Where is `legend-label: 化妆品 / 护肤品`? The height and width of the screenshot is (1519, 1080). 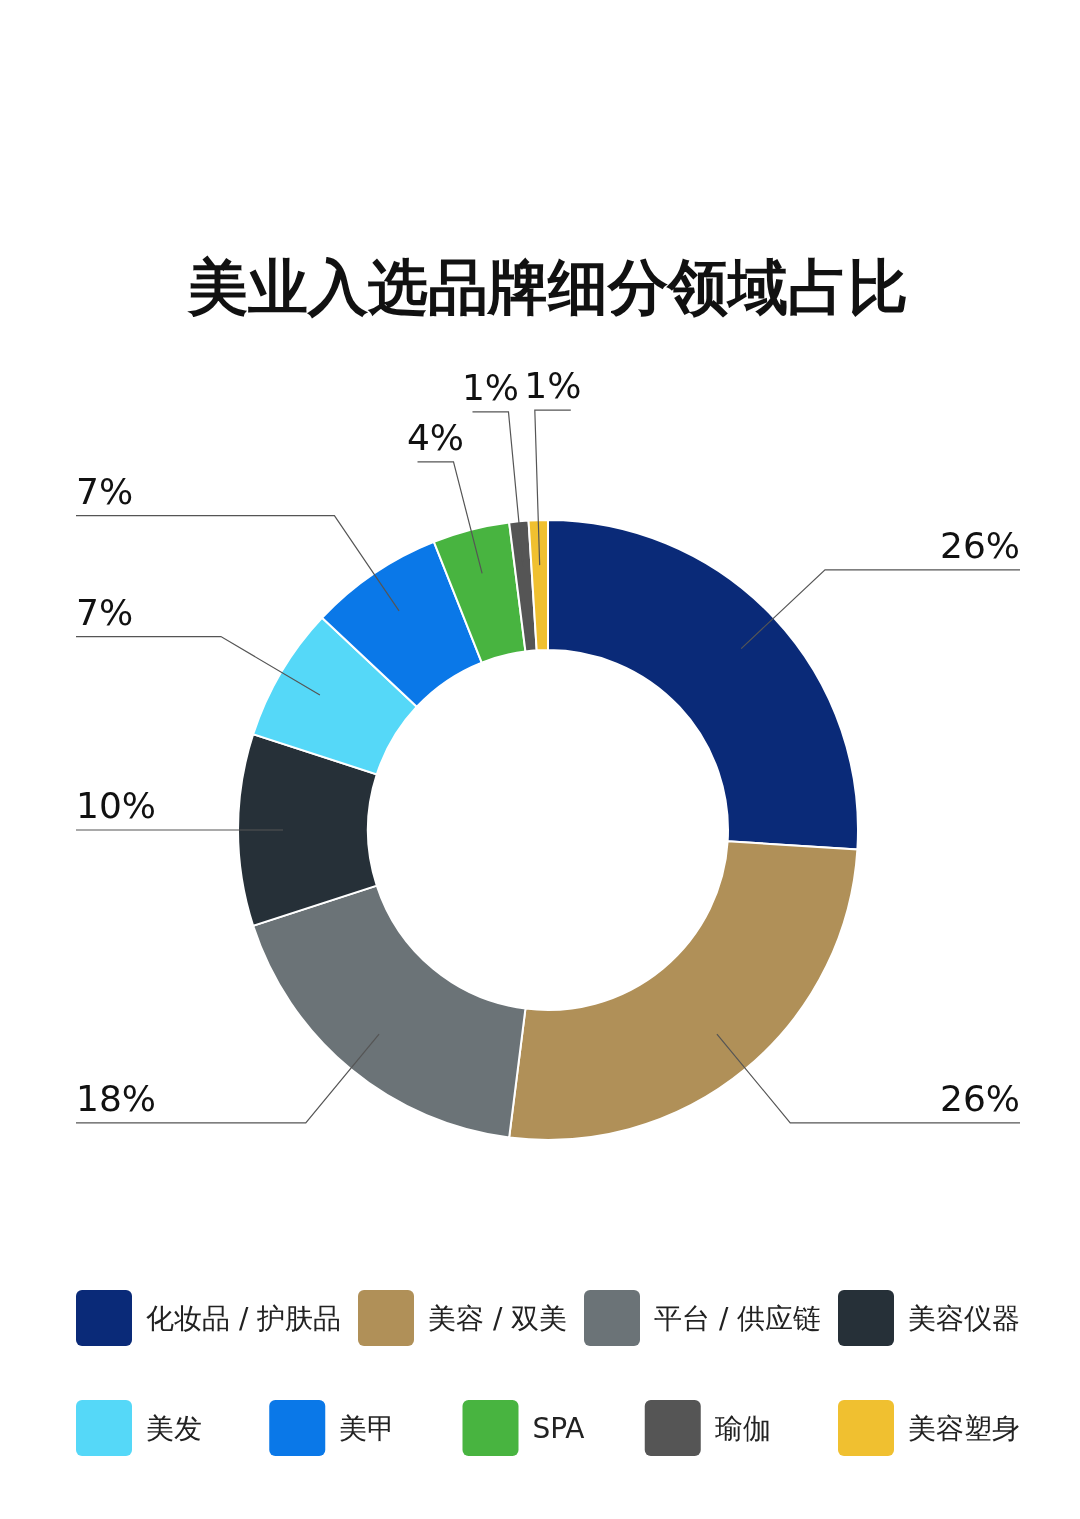 legend-label: 化妆品 / 护肤品 is located at coordinates (244, 1318).